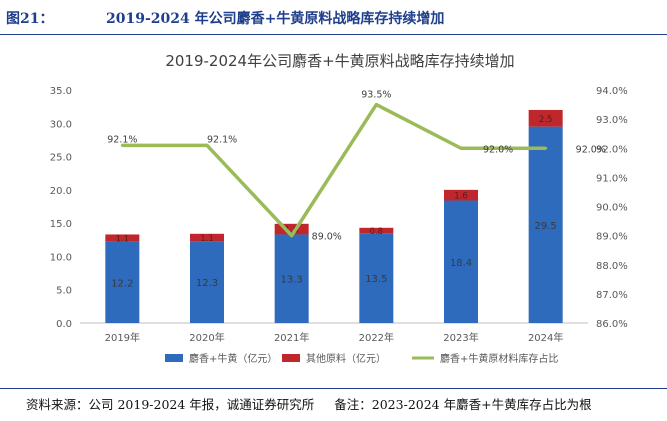 The height and width of the screenshot is (421, 667). What do you see at coordinates (333, 388) in the screenshot?
I see `footer-rule` at bounding box center [333, 388].